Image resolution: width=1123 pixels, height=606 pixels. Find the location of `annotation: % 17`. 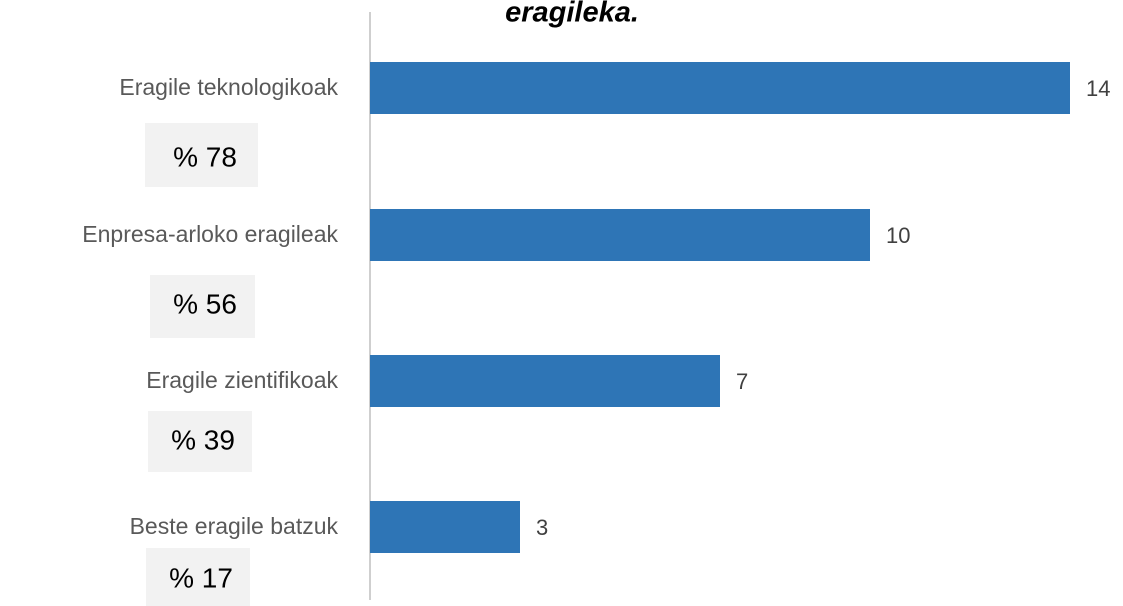

annotation: % 17 is located at coordinates (201, 577).